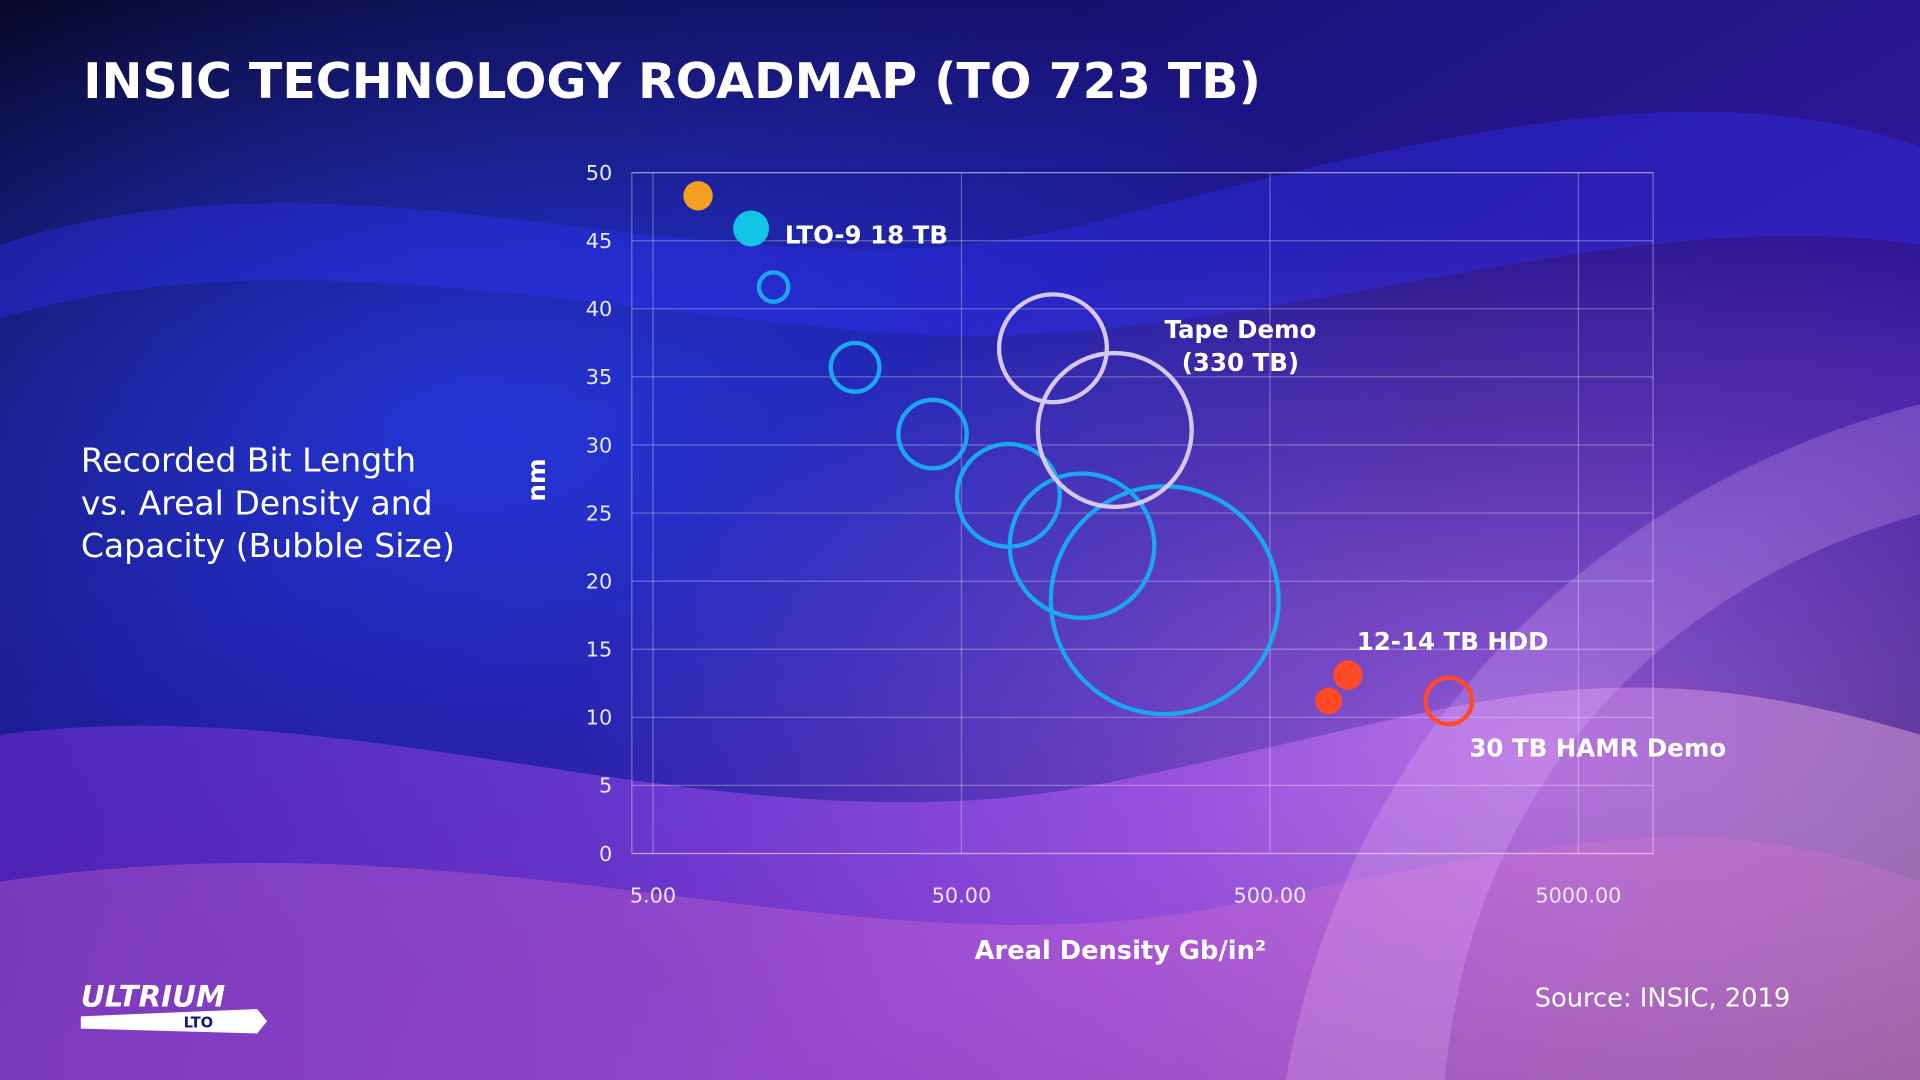 The image size is (1920, 1080). Describe the element at coordinates (268, 545) in the screenshot. I see `subtitle: Capacity (Bubble Size)` at that location.